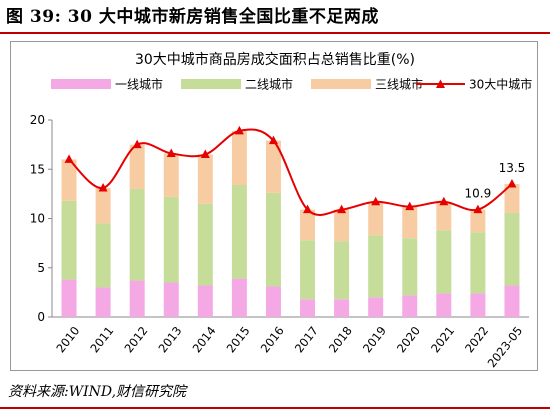  I want to click on bar-tier3-2011, so click(103, 205).